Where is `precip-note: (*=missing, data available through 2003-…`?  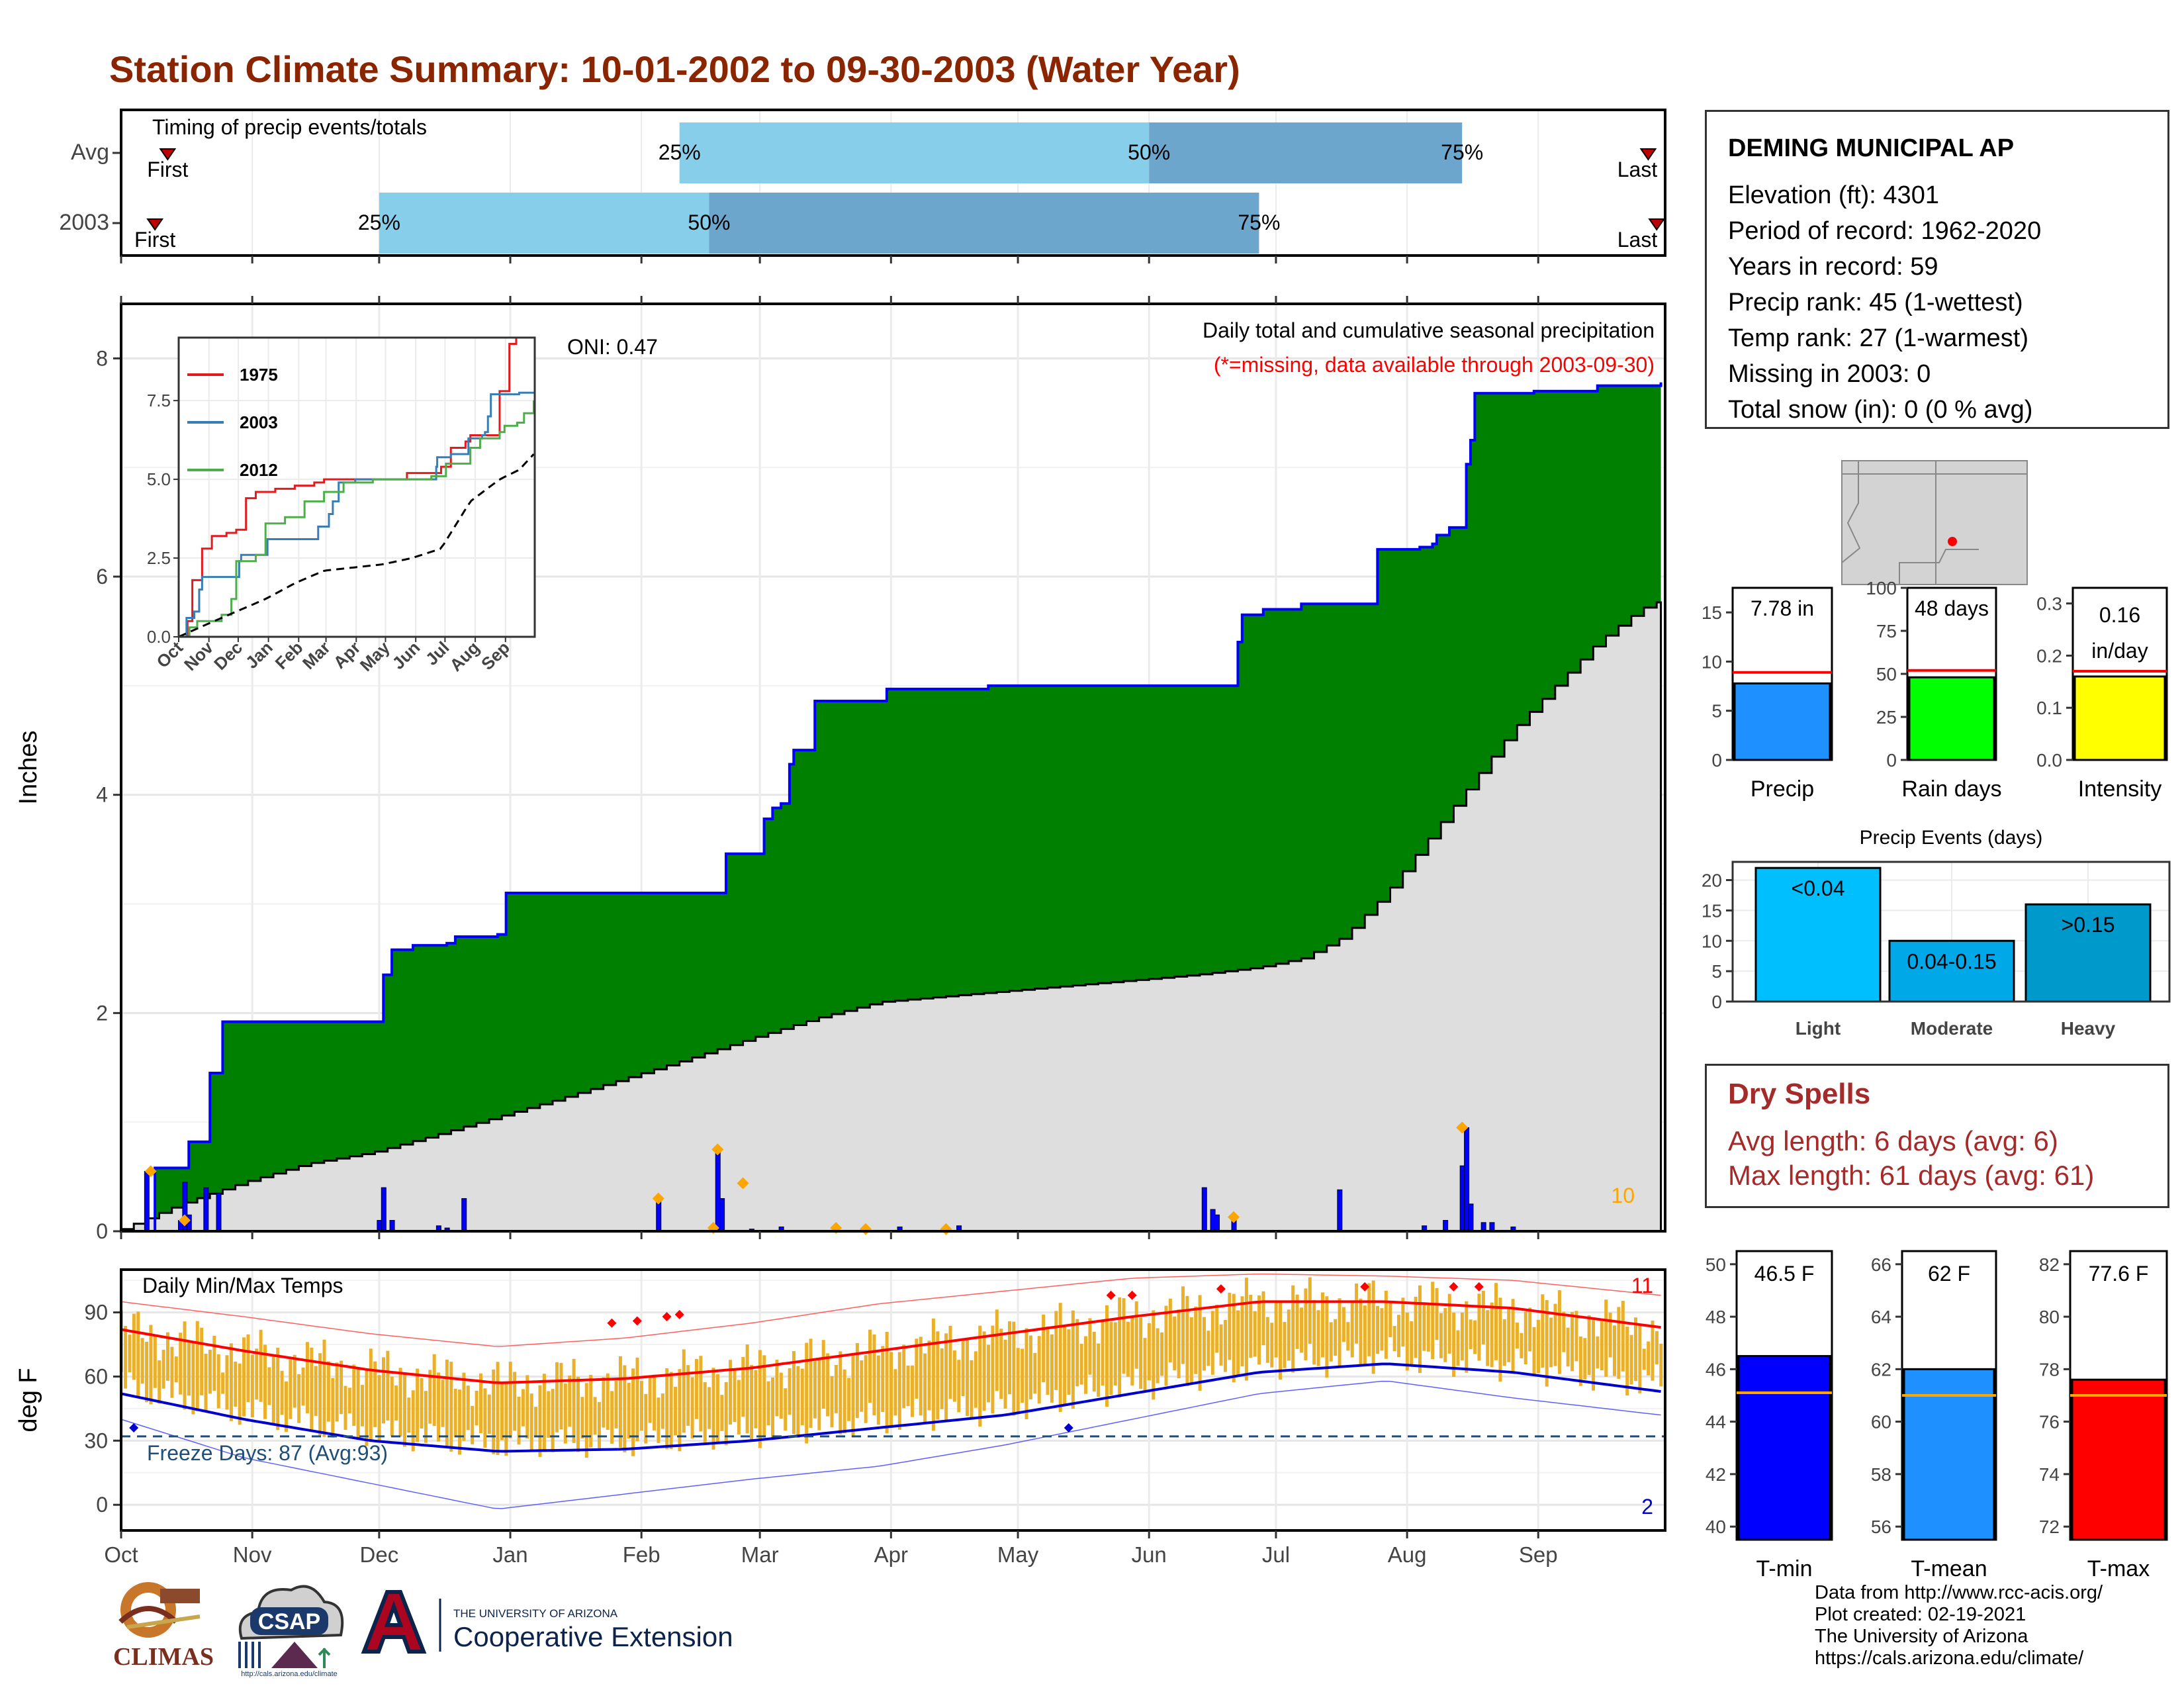
precip-note: (*=missing, data available through 2003-… is located at coordinates (1434, 365).